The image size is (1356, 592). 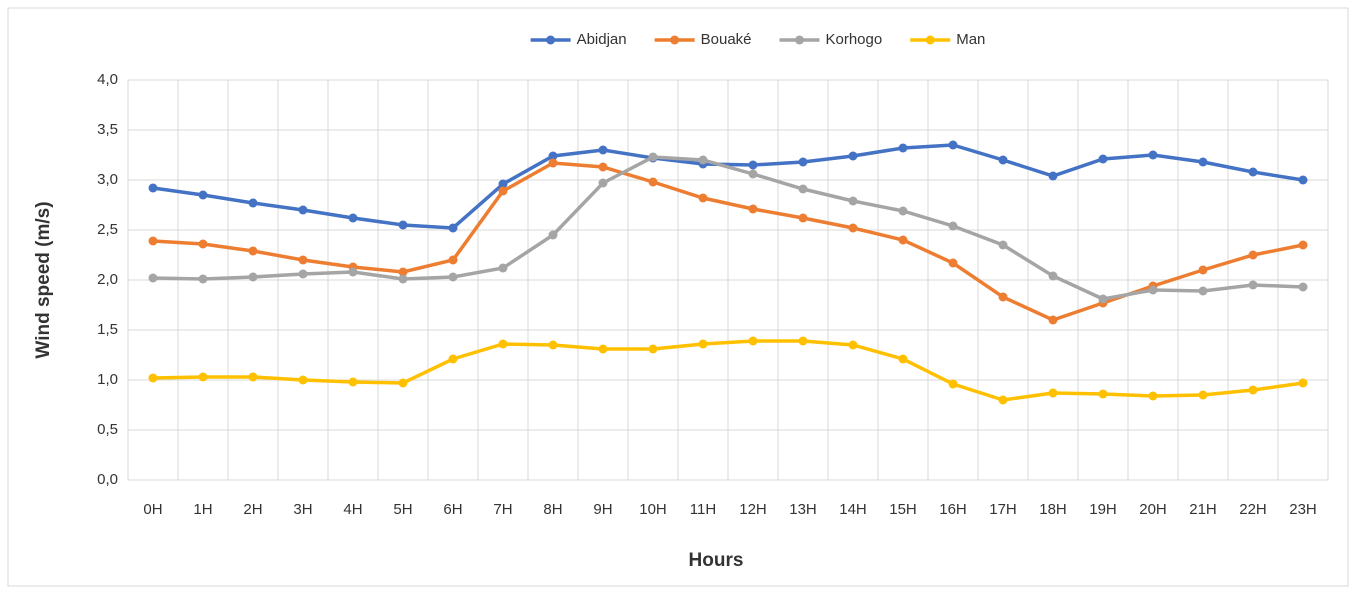 What do you see at coordinates (1253, 509) in the screenshot?
I see `x-tick-label: 22H` at bounding box center [1253, 509].